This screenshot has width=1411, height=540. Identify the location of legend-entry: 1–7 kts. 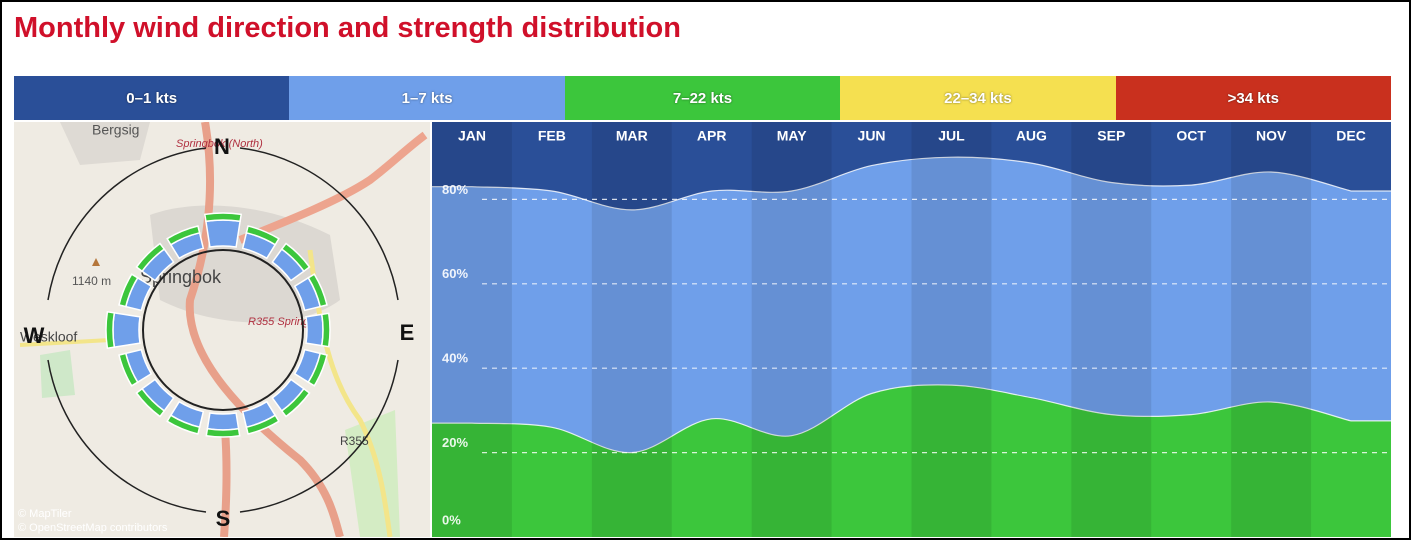
(427, 98).